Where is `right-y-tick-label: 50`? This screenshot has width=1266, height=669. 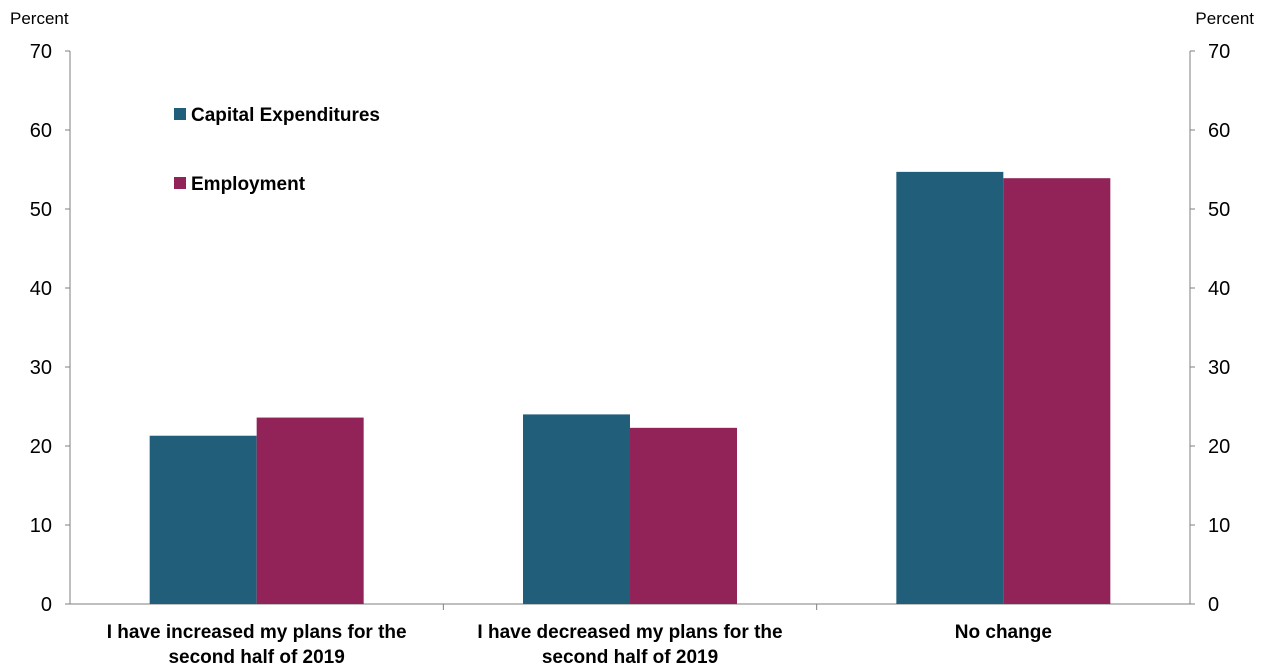
right-y-tick-label: 50 is located at coordinates (1219, 210).